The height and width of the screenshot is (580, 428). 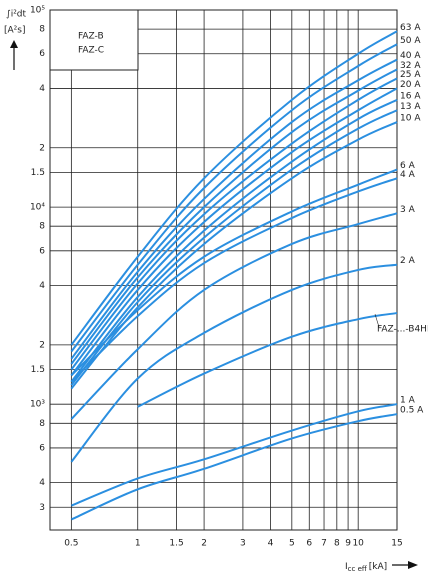 I want to click on series-label: 40 A, so click(x=410, y=56).